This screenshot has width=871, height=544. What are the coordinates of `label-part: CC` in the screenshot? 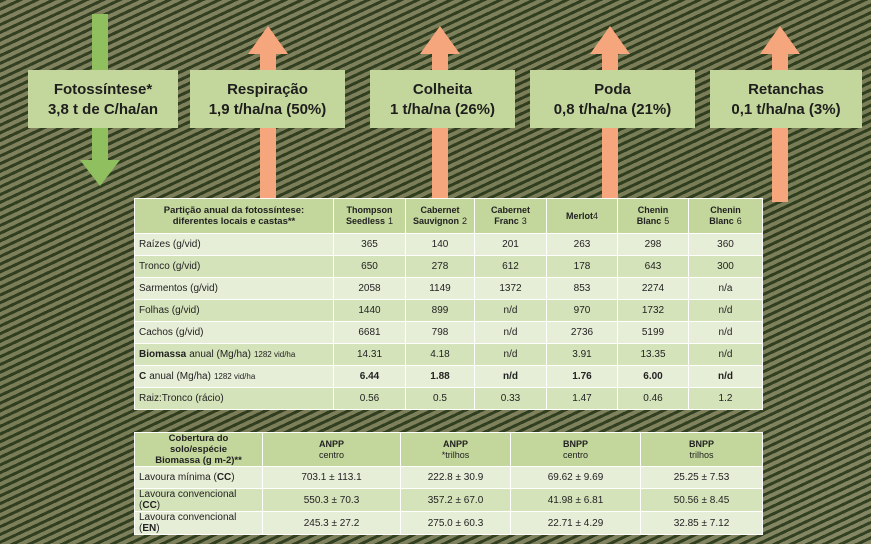 It's located at (224, 477).